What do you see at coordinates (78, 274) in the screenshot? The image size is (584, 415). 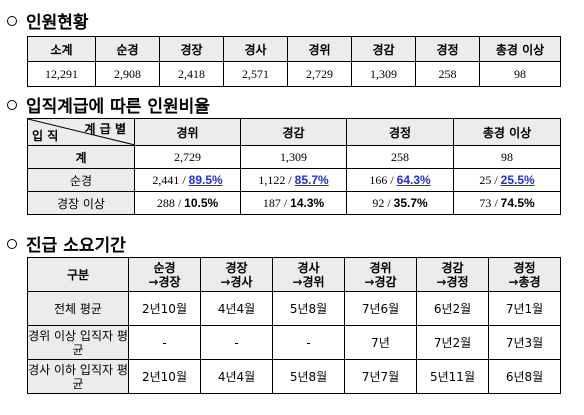 I see `header-cell: 구분` at bounding box center [78, 274].